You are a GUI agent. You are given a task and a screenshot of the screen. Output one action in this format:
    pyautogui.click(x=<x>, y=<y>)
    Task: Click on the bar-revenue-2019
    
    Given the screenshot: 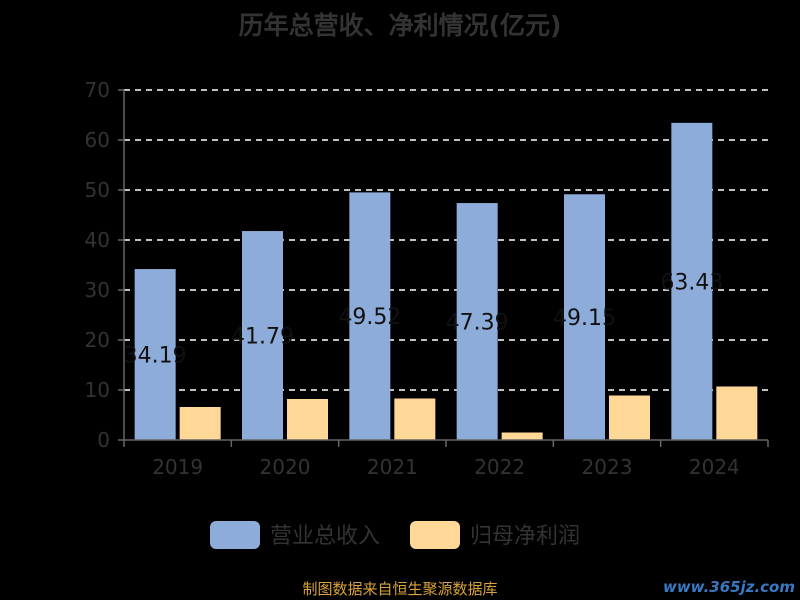 What is the action you would take?
    pyautogui.click(x=155, y=354)
    